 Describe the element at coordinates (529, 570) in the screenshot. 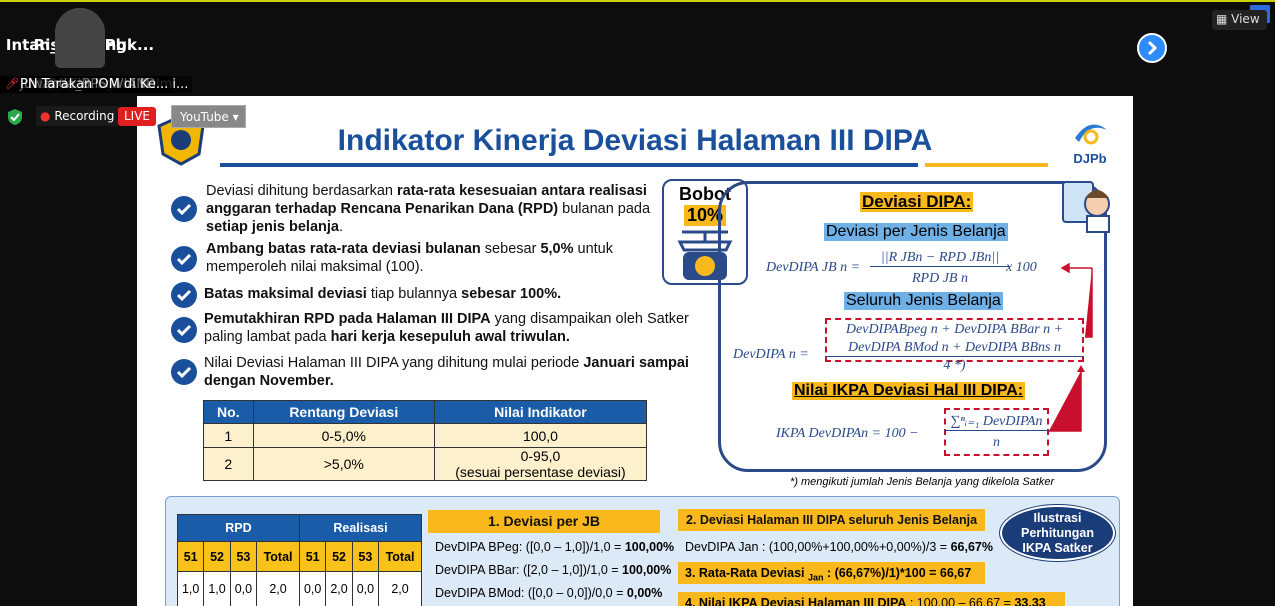

I see `text-segment: DevDIPA BBar: ([2,0 – 1,0])/1,0 =` at that location.